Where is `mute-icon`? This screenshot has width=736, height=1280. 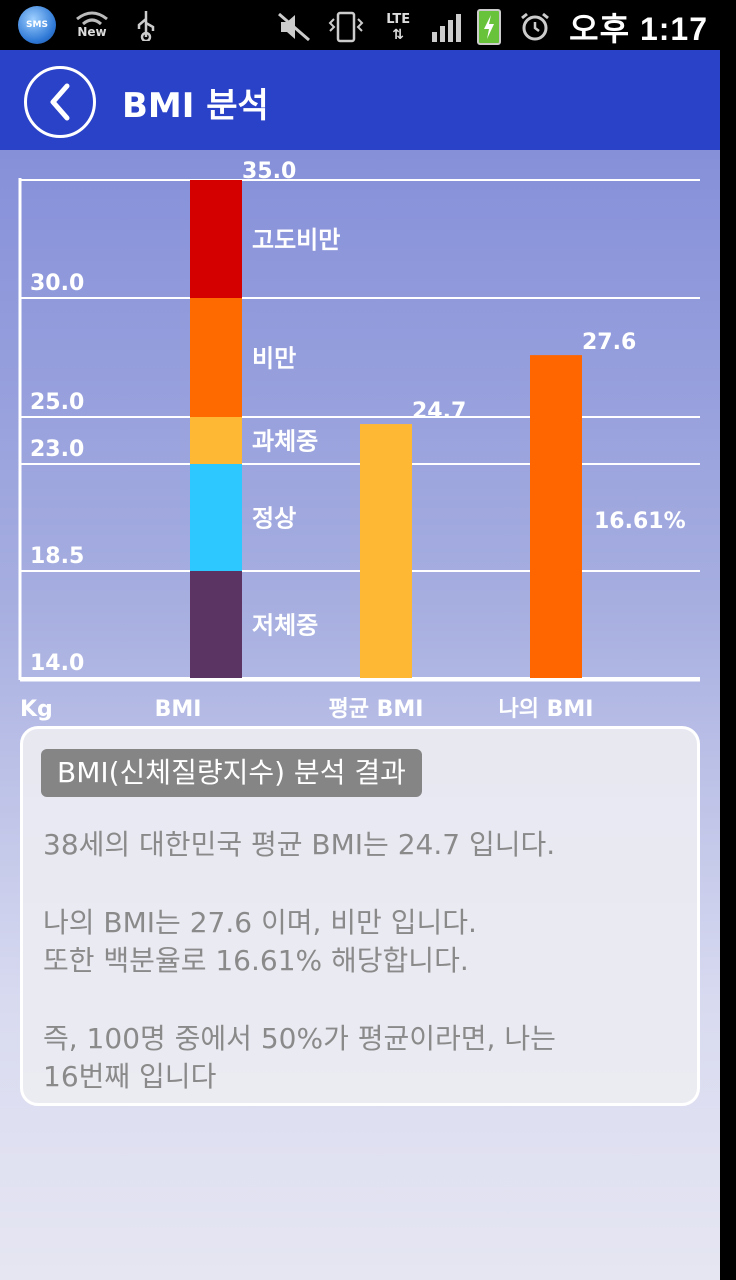 mute-icon is located at coordinates (294, 27).